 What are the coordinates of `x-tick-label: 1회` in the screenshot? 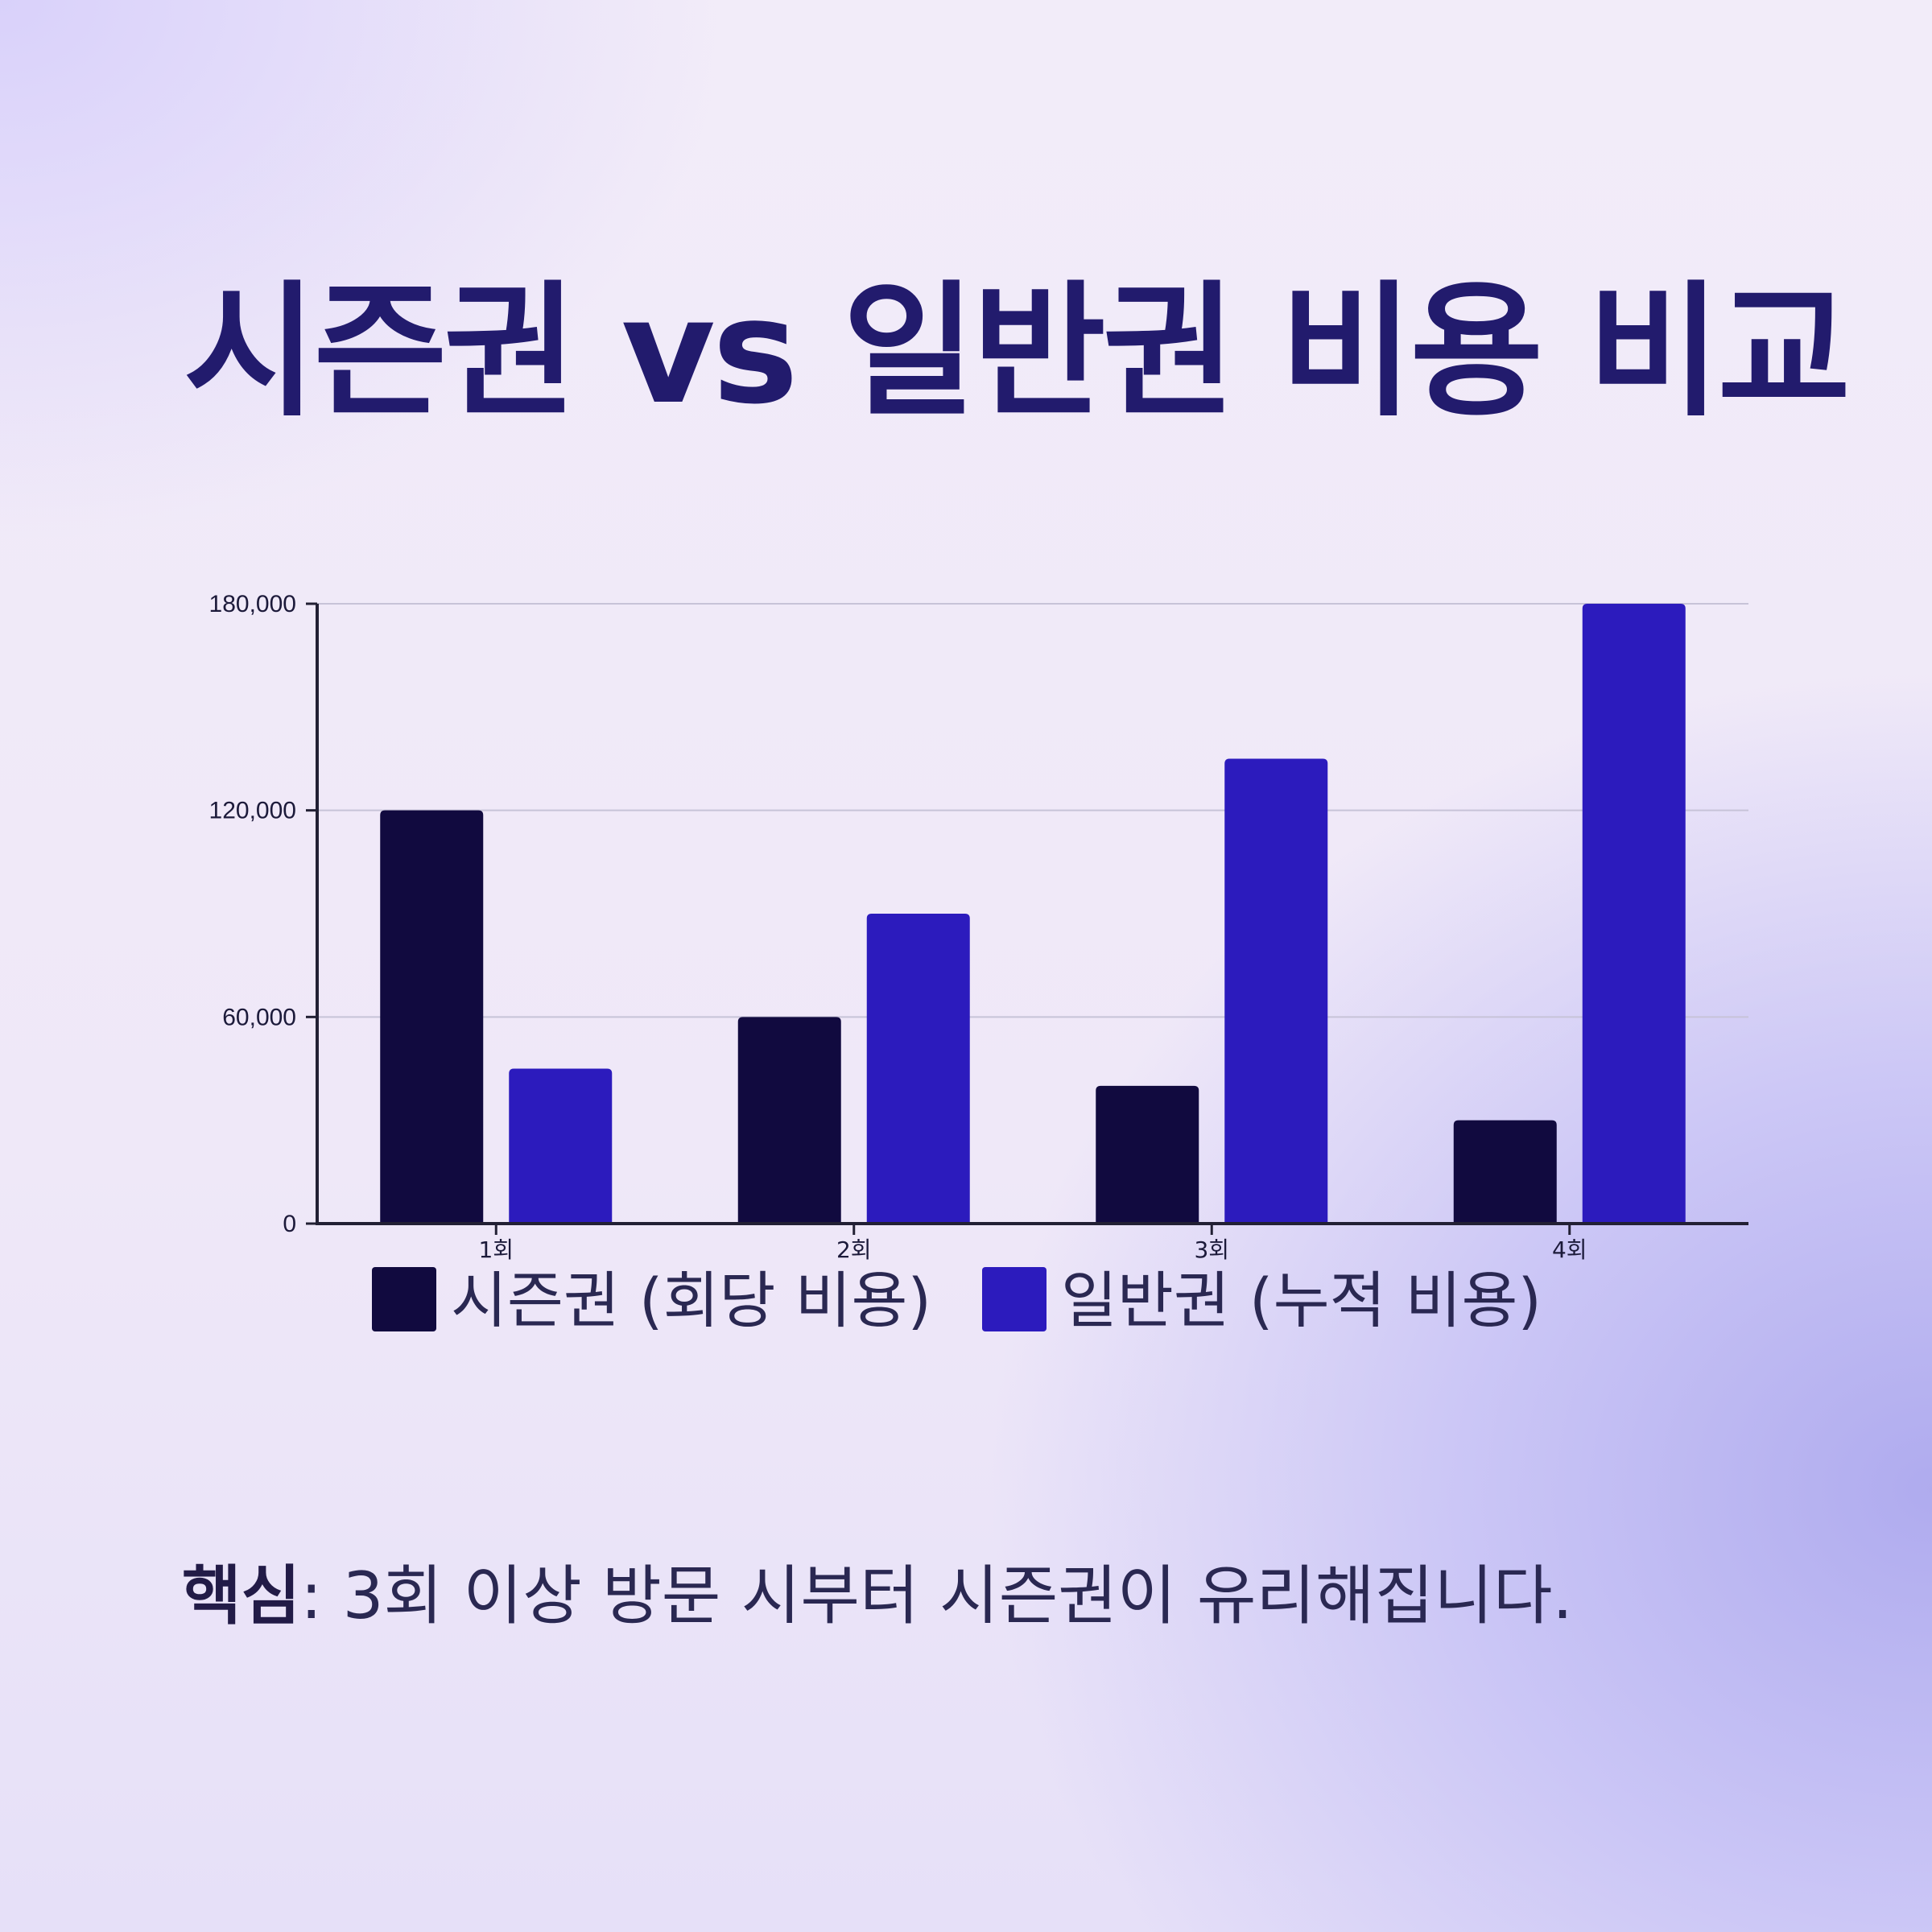 It's located at (496, 1249).